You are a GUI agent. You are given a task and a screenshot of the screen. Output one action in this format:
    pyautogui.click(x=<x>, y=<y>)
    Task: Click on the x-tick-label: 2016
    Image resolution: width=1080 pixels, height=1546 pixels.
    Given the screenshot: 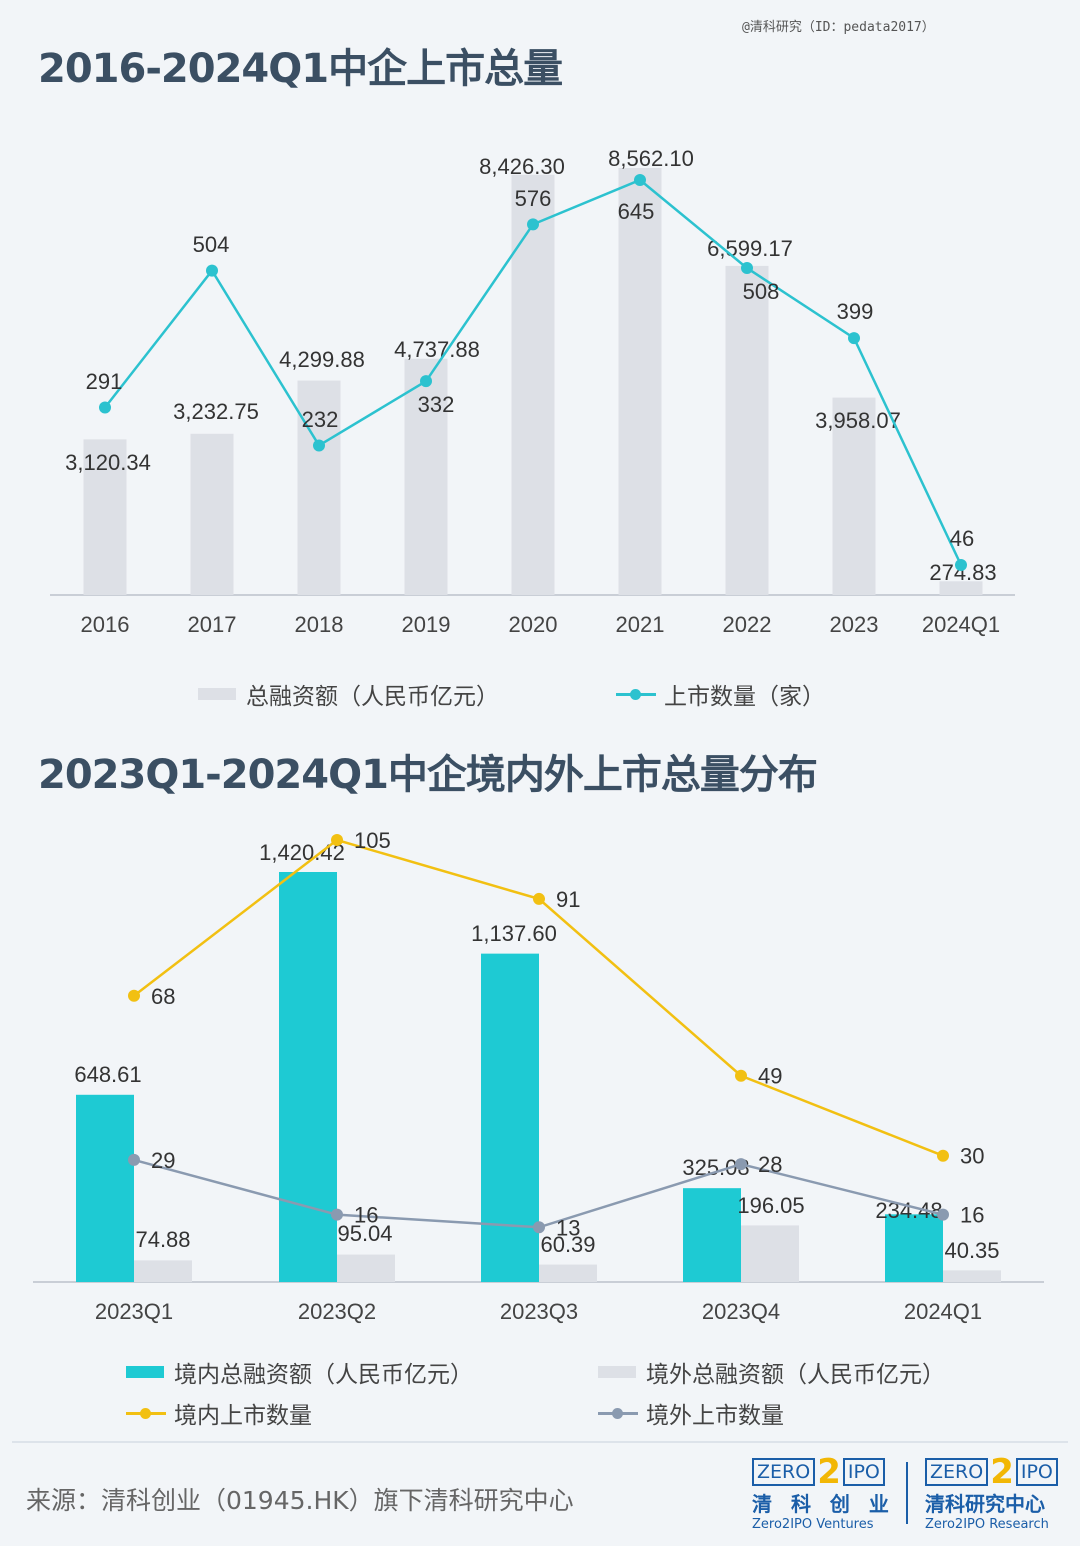 What is the action you would take?
    pyautogui.click(x=105, y=624)
    